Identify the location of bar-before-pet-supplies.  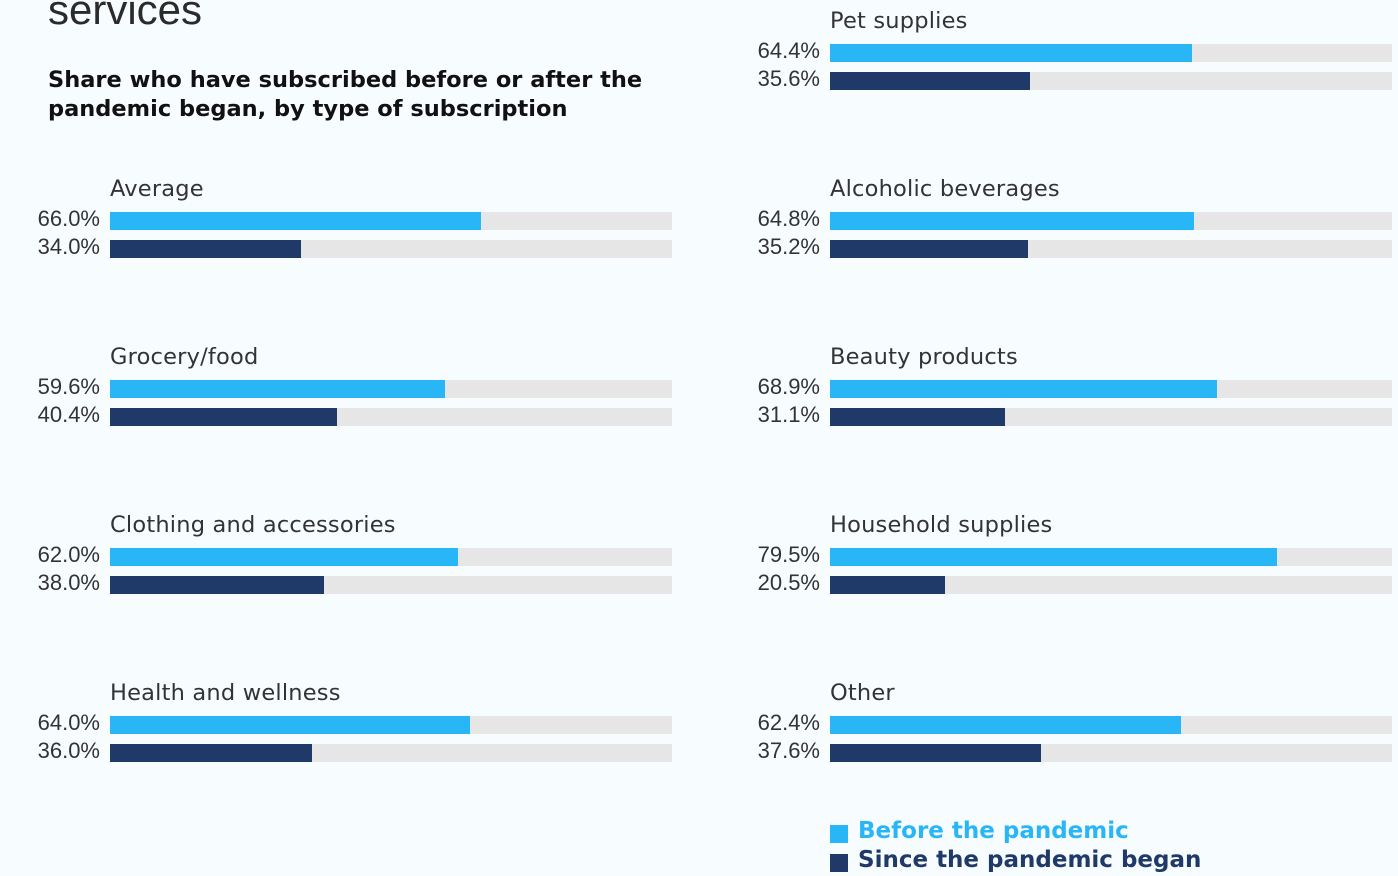
(1011, 53).